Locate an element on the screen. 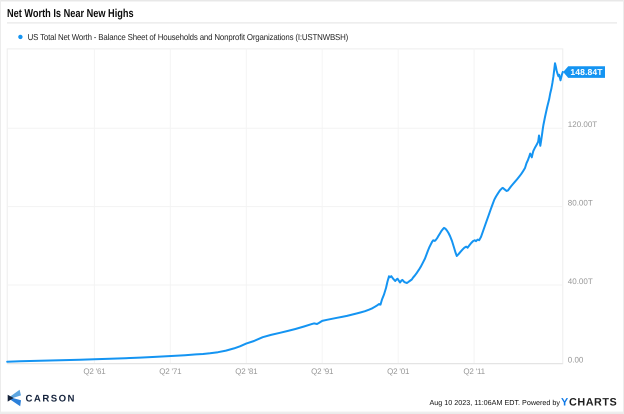 This screenshot has width=624, height=414. svg-text: Q2 '61 is located at coordinates (94, 371).